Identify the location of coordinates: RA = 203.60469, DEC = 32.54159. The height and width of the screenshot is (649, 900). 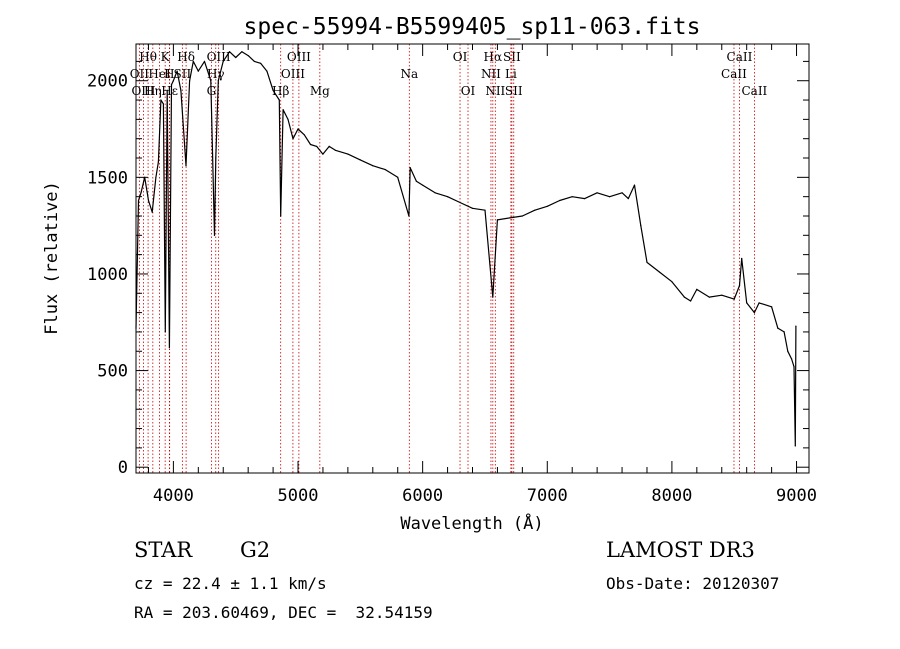
(283, 612).